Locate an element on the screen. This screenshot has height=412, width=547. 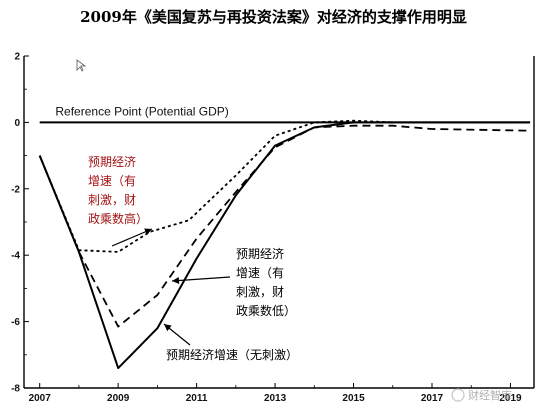
annotation-low-line: 增速（有 is located at coordinates (260, 273).